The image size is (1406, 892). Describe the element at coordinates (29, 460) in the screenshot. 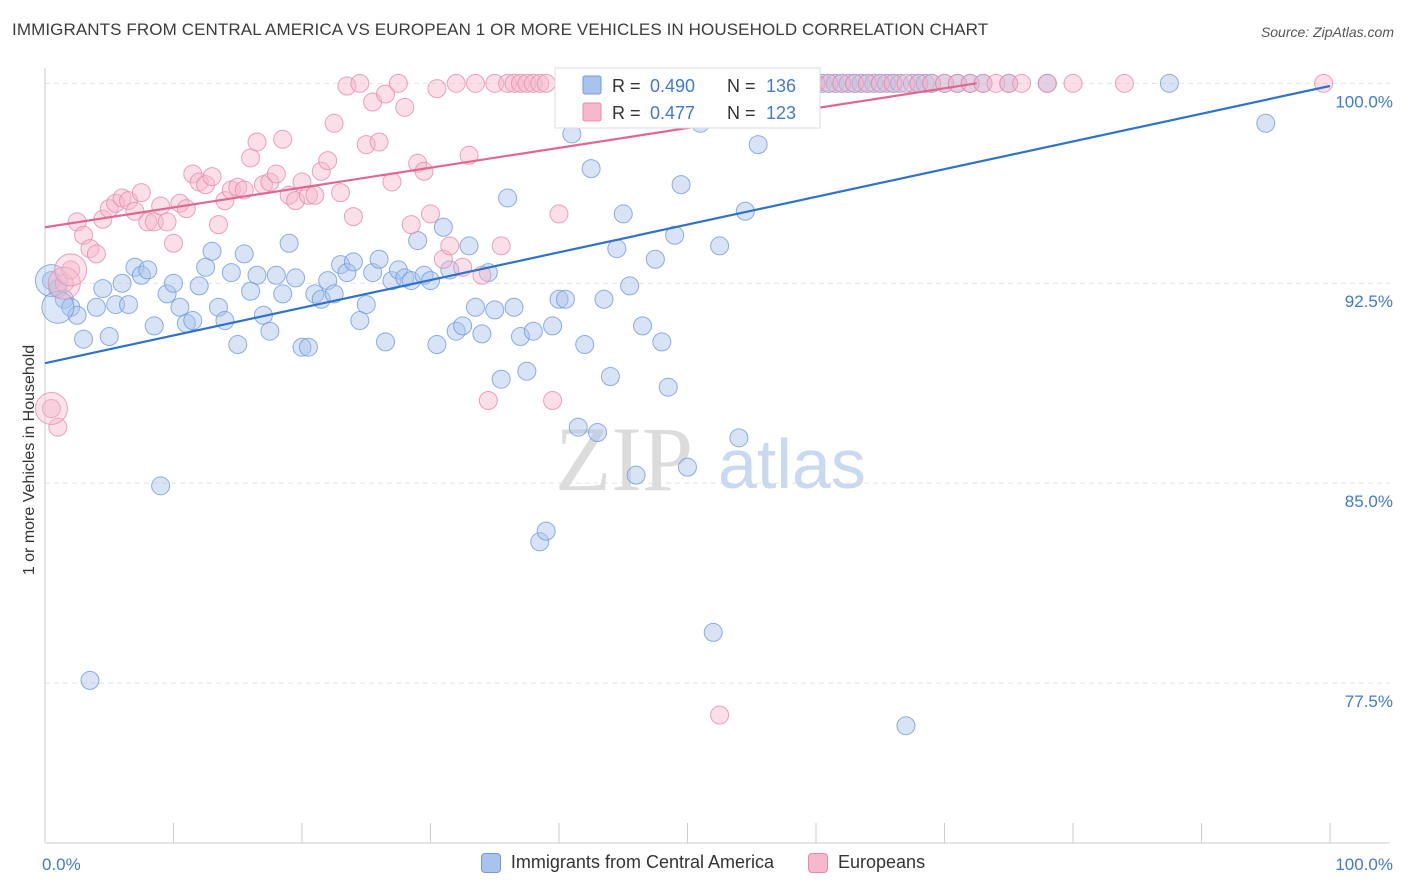

I see `y-axis-title: 1 or more Vehicles in Household` at that location.